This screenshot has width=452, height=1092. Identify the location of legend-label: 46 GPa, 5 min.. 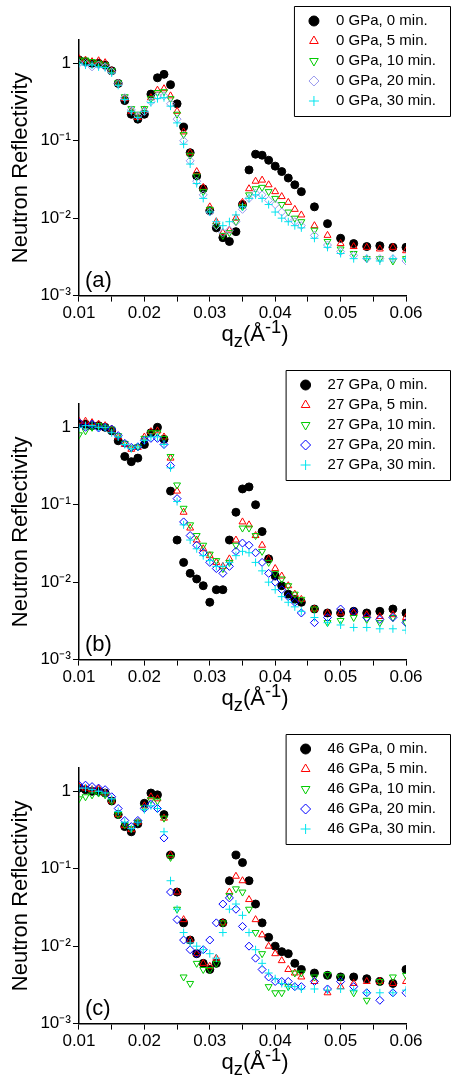
(377, 768).